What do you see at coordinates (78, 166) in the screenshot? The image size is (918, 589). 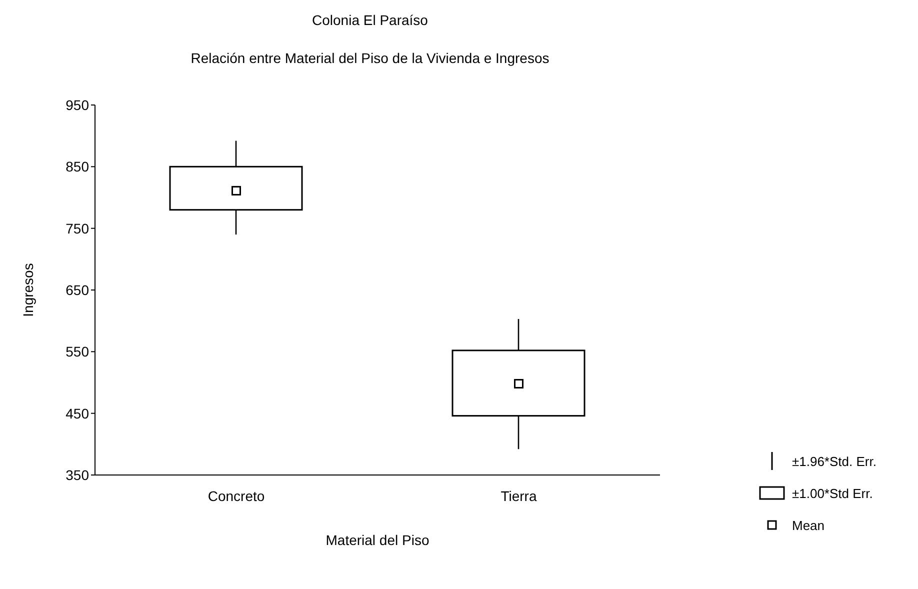 I see `y-tick-label: 850` at bounding box center [78, 166].